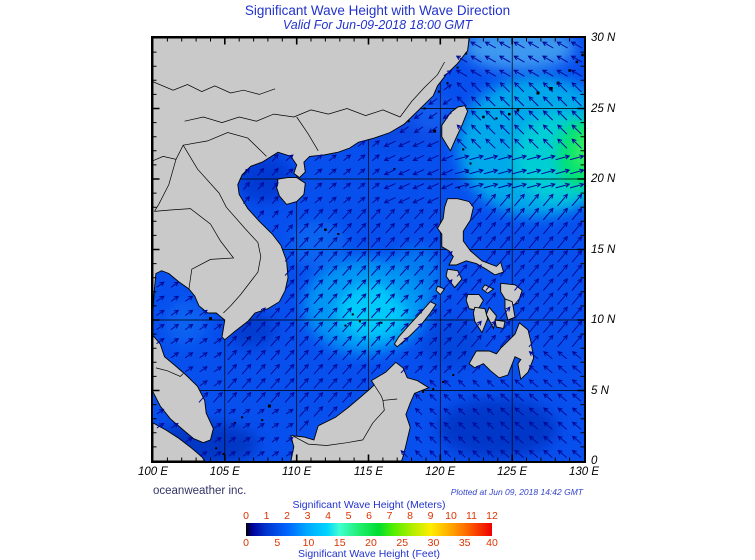 The image size is (755, 560). Describe the element at coordinates (440, 472) in the screenshot. I see `lon-tick-label: 120 E` at that location.